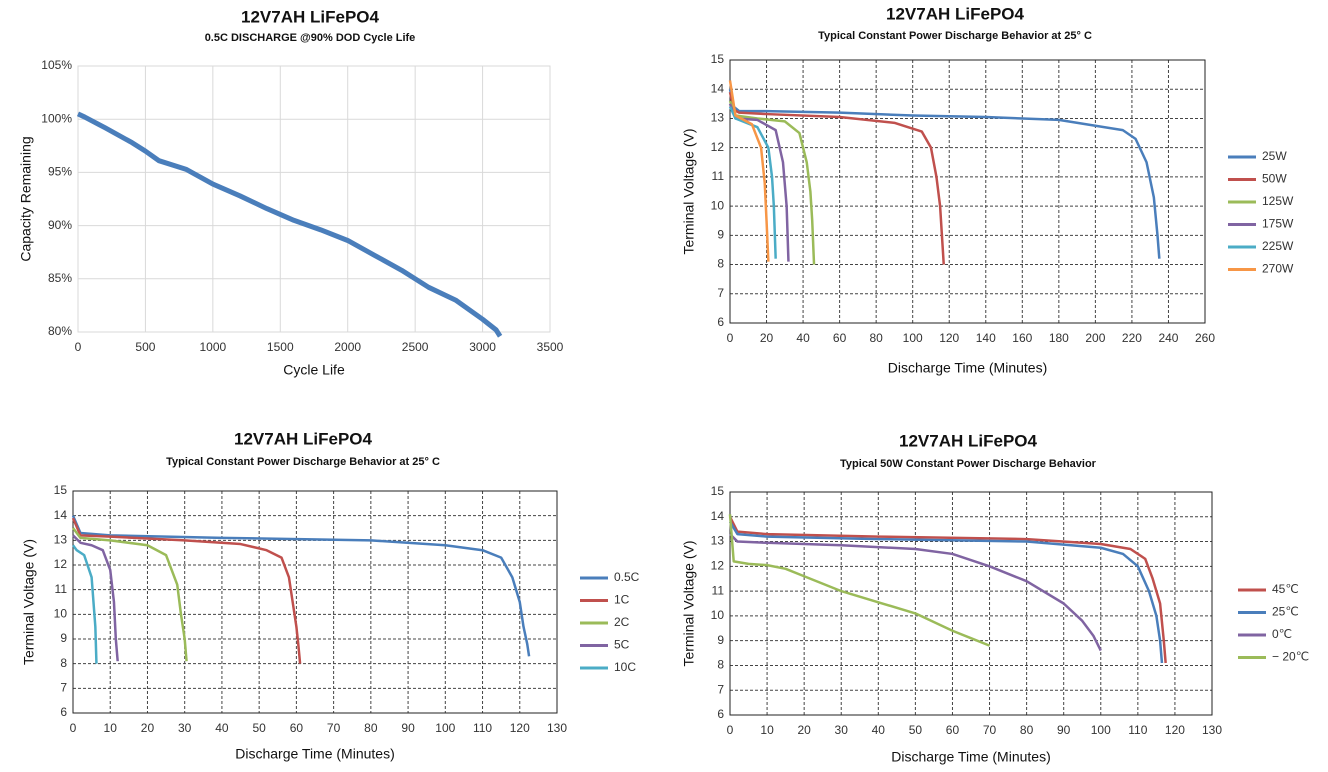 This screenshot has width=1328, height=772. I want to click on legend-label: − 20℃, so click(1290, 657).